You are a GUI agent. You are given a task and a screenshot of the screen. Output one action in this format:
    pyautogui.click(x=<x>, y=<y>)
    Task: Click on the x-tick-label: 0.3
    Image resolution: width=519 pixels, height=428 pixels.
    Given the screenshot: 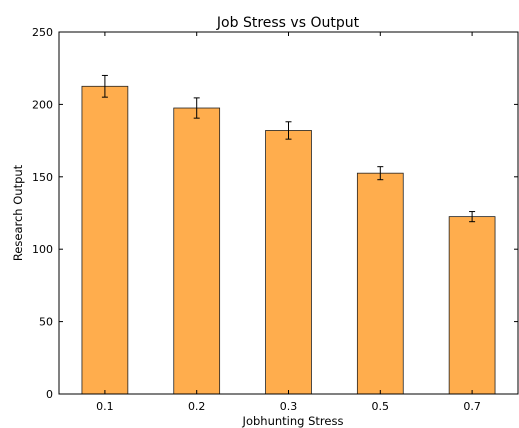 What is the action you would take?
    pyautogui.click(x=289, y=406)
    